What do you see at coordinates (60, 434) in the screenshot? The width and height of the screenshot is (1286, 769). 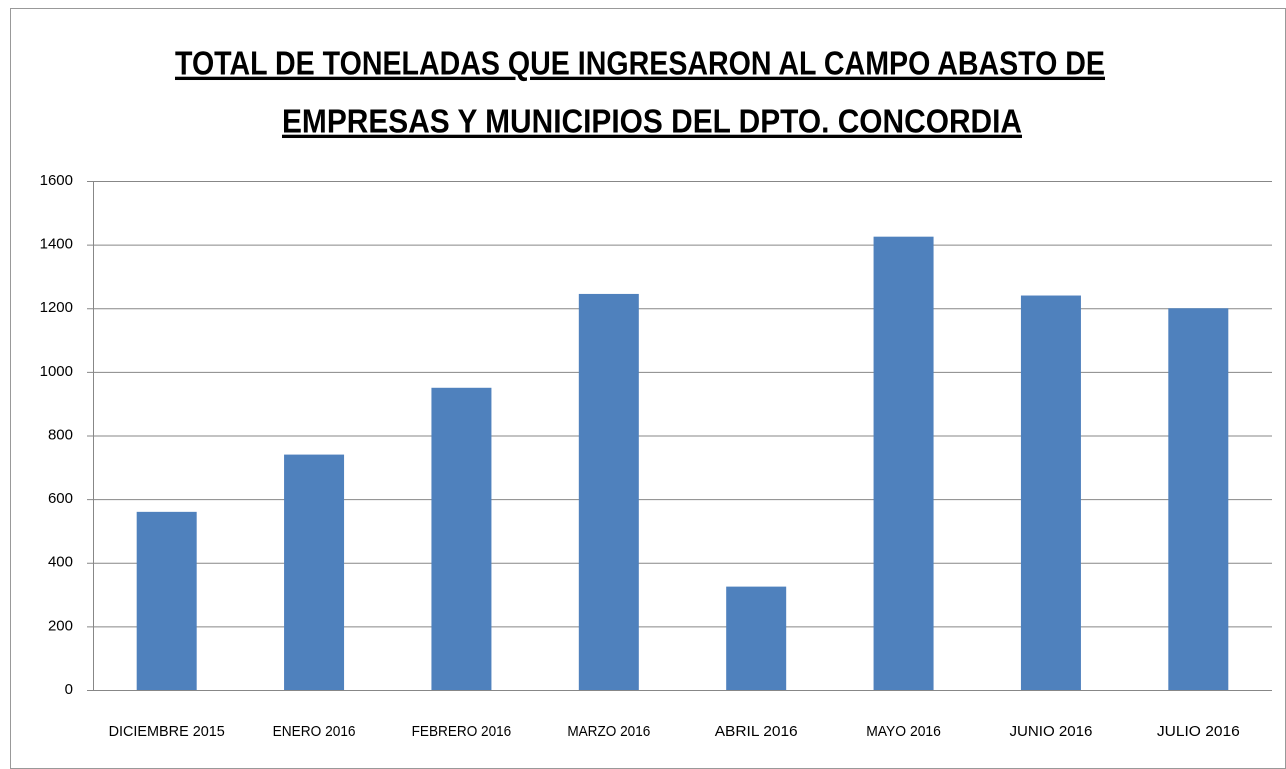 I see `y-tick-label: 800` at bounding box center [60, 434].